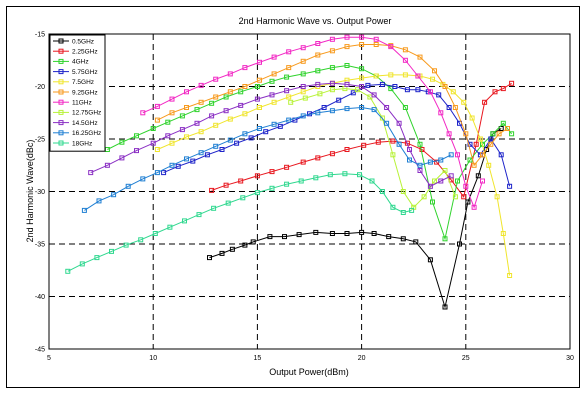 This screenshot has height=394, width=588. What do you see at coordinates (153, 358) in the screenshot?
I see `x-tick-label: 10` at bounding box center [153, 358].